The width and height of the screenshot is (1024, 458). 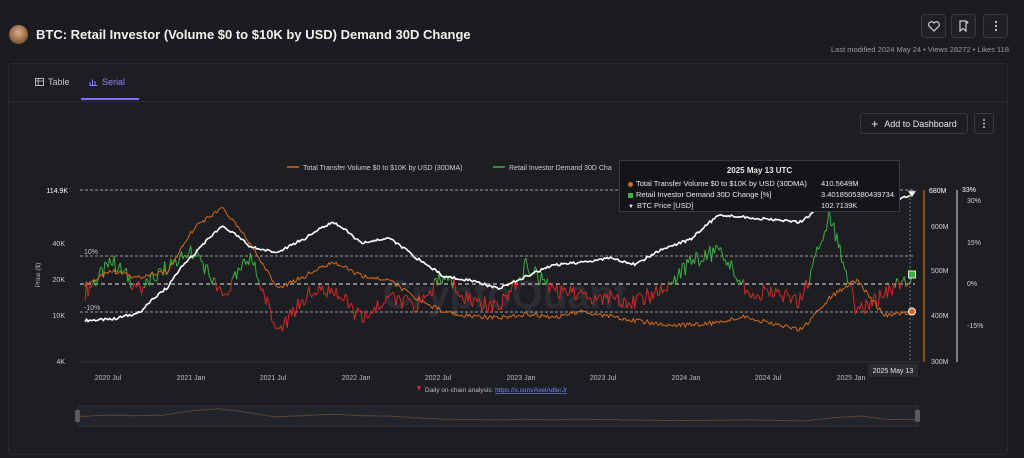 What do you see at coordinates (93, 82) in the screenshot?
I see `chart-icon` at bounding box center [93, 82].